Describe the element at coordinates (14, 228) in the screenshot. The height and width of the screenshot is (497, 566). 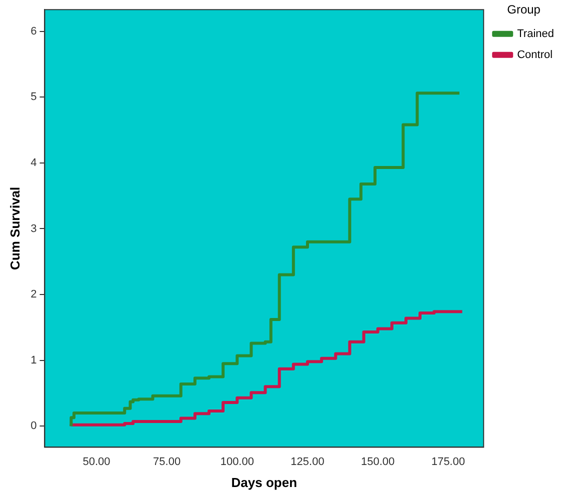
I see `y-axis-title: Cum Survival` at that location.